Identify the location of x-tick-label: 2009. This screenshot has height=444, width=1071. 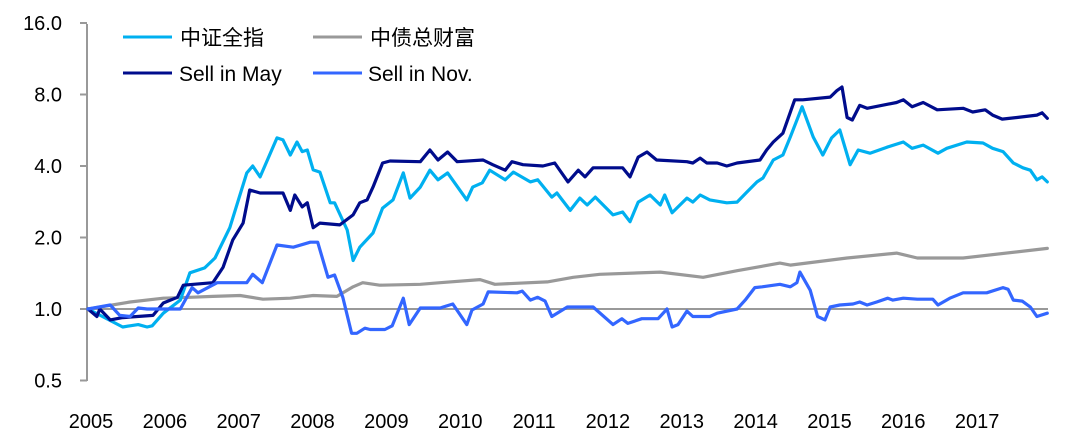
(386, 422).